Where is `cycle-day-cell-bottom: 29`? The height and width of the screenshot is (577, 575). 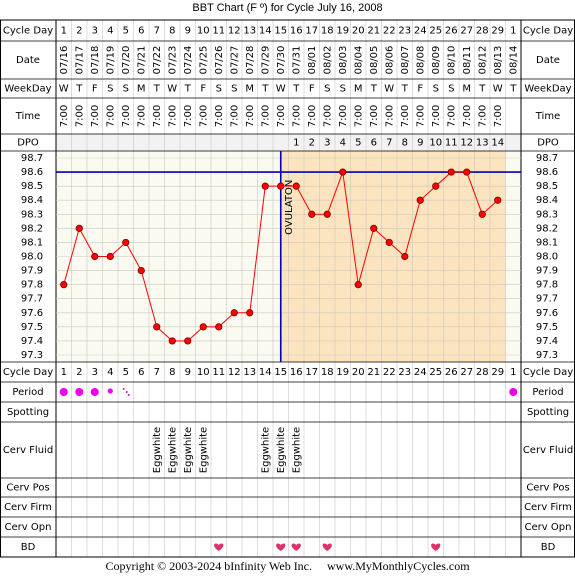 cycle-day-cell-bottom: 29 is located at coordinates (497, 372).